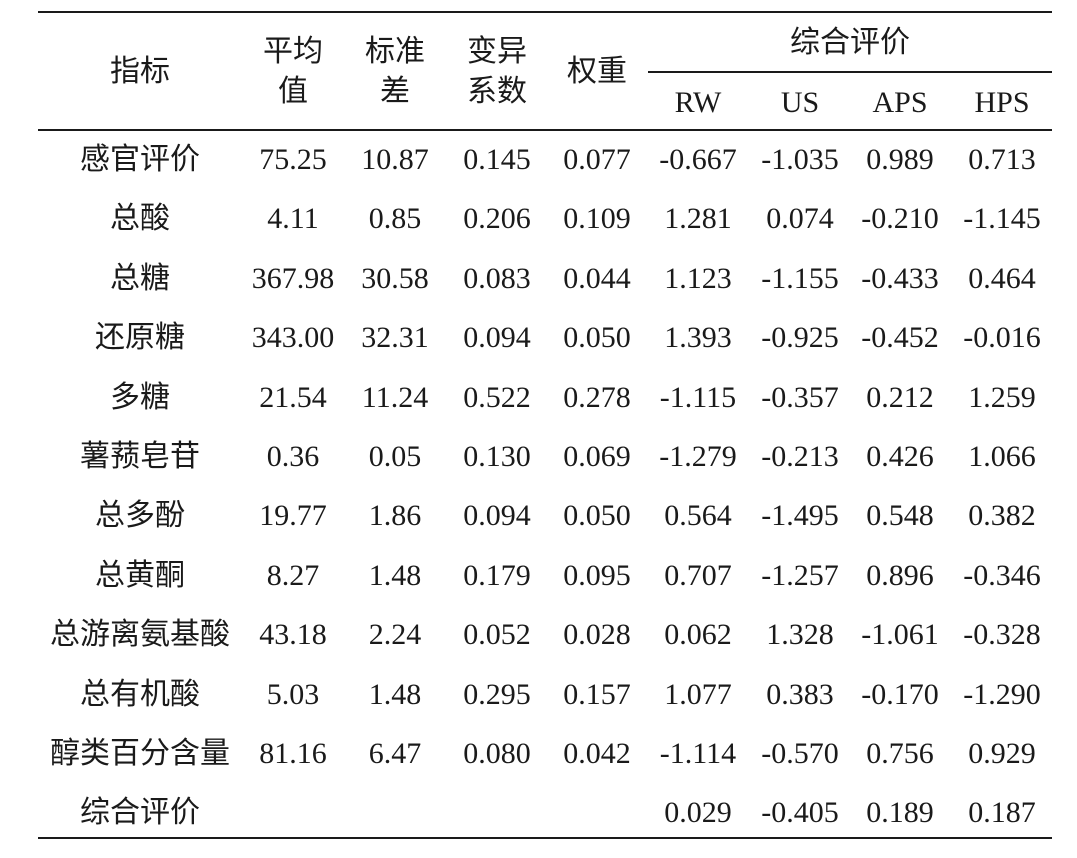  Describe the element at coordinates (497, 694) in the screenshot. I see `cell-value: 0.295` at that location.